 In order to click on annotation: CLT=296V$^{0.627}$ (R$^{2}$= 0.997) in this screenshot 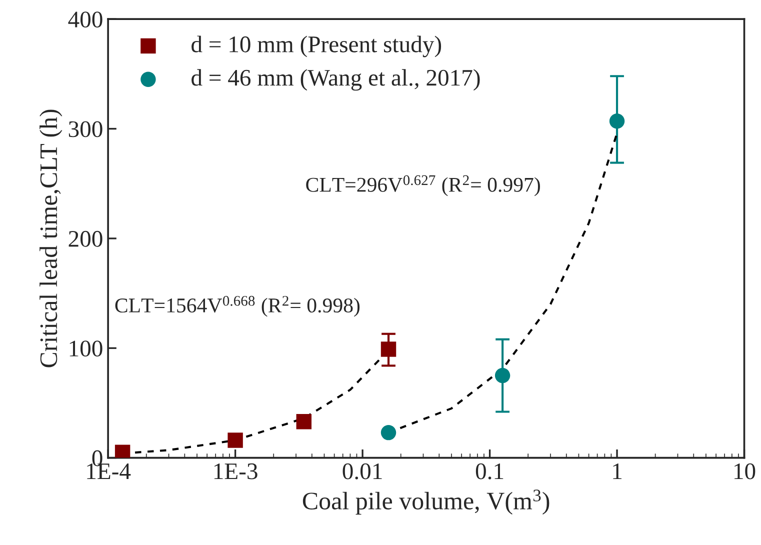, I will do `click(423, 185)`.